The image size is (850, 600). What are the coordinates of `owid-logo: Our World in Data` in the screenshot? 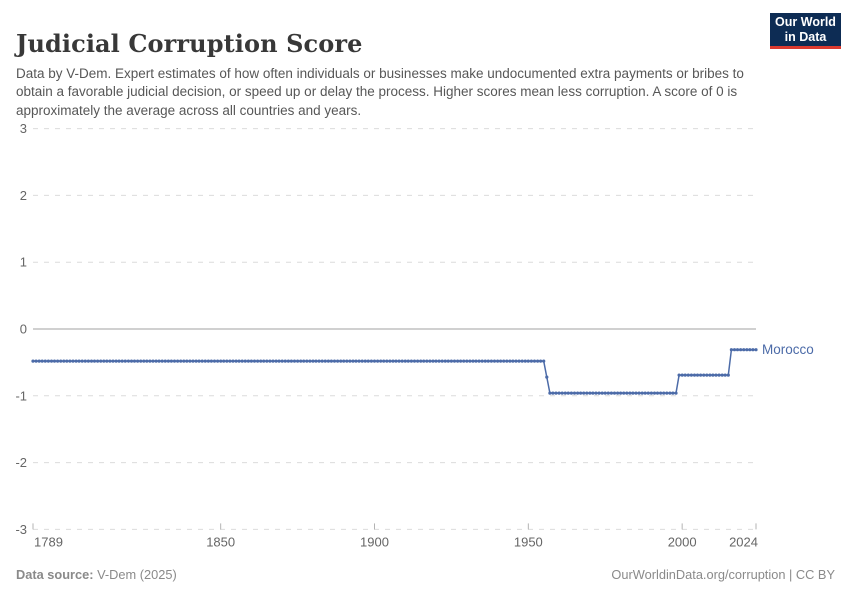 It's located at (805, 31).